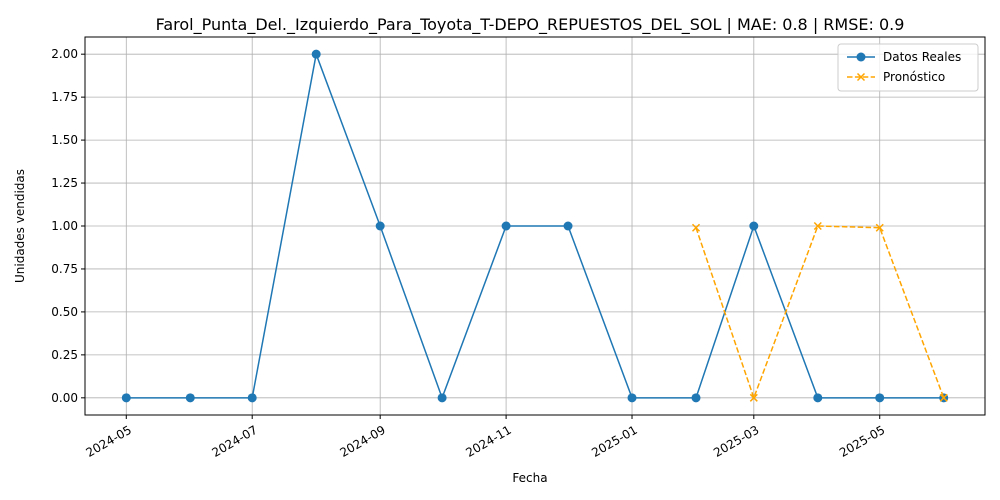  I want to click on series-forecast, so click(819, 311).